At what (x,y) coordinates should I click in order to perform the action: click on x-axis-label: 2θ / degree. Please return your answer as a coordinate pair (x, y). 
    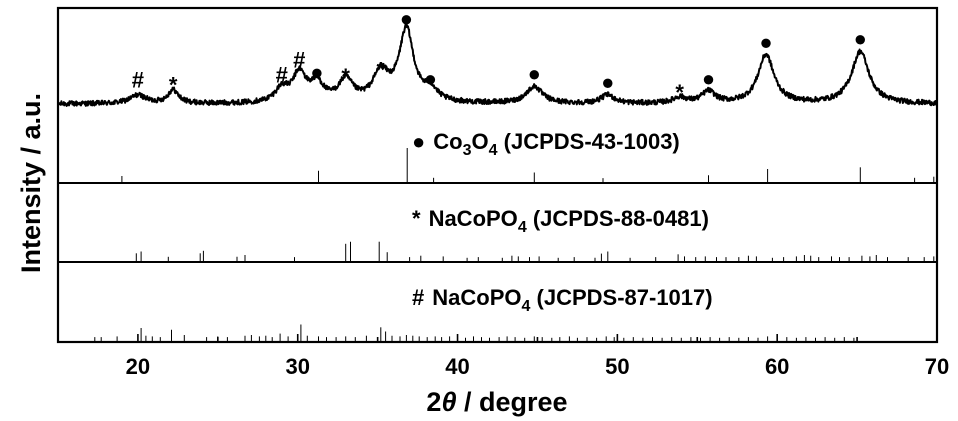
    Looking at the image, I should click on (496, 402).